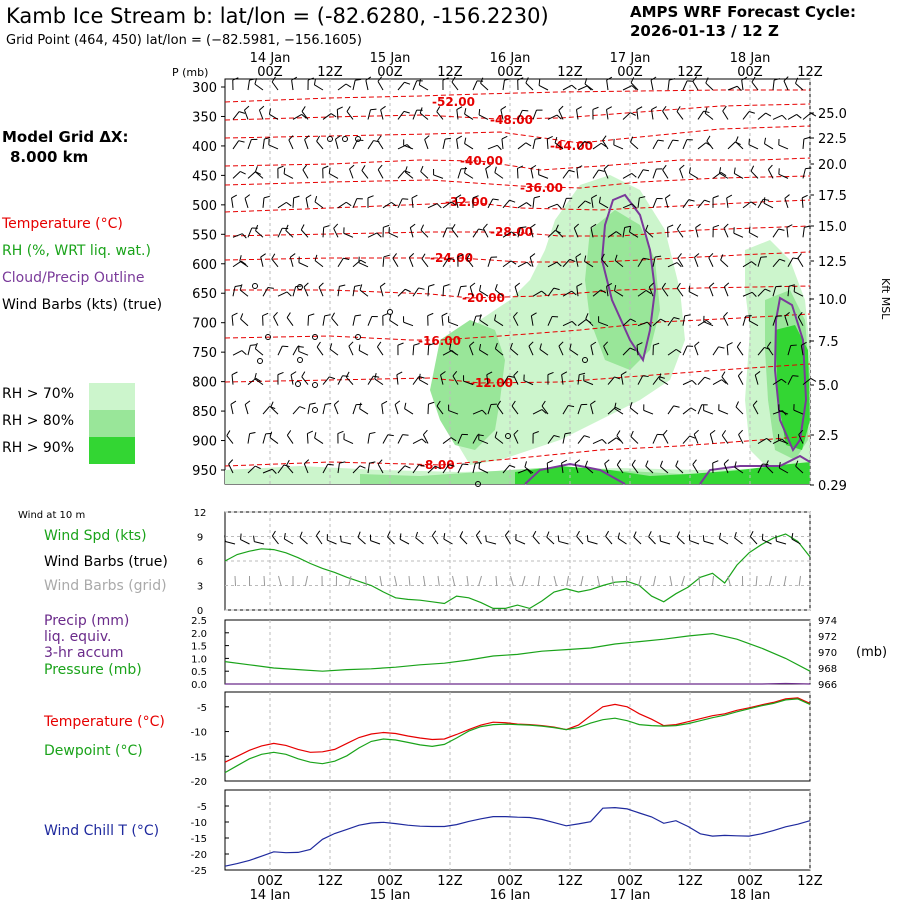  I want to click on contour-label: -24.00, so click(451, 258).